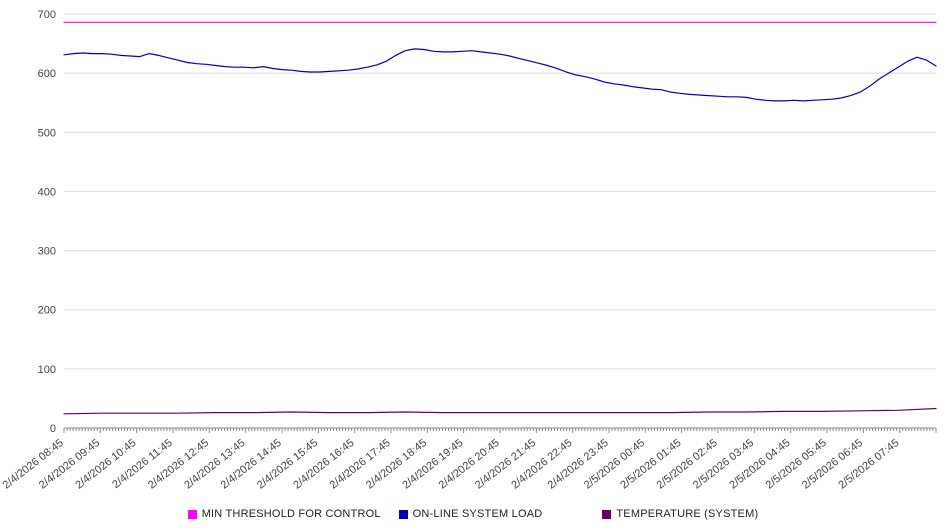 This screenshot has height=531, width=946. I want to click on legend-label: MIN THRESHOLD FOR CONTROL, so click(291, 514).